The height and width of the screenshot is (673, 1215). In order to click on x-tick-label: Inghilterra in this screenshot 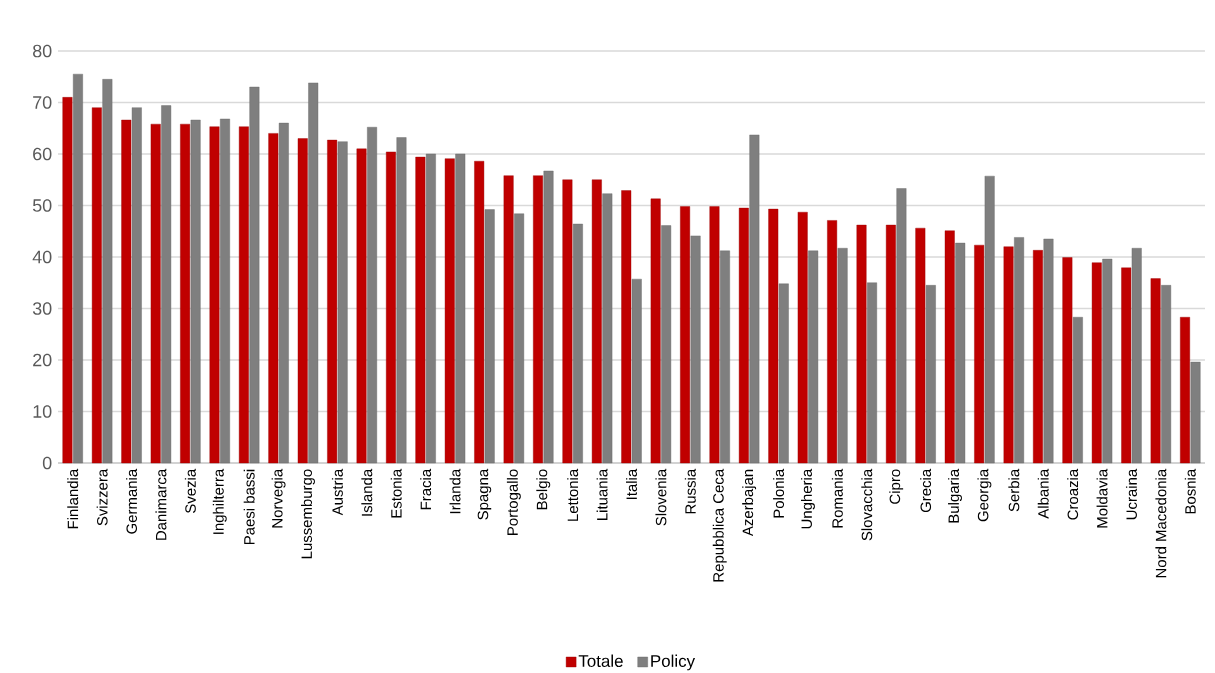, I will do `click(219, 501)`.